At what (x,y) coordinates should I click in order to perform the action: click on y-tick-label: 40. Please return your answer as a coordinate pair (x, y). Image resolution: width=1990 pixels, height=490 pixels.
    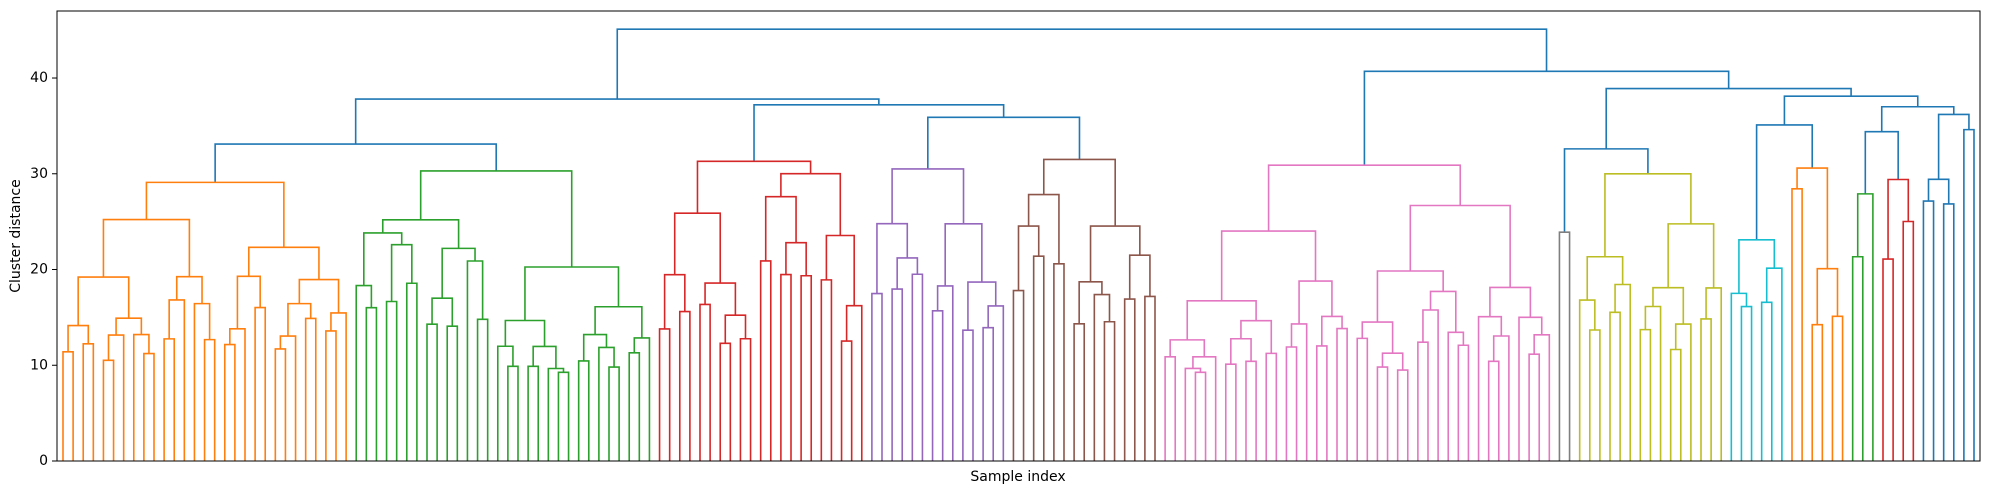
    Looking at the image, I should click on (39, 78).